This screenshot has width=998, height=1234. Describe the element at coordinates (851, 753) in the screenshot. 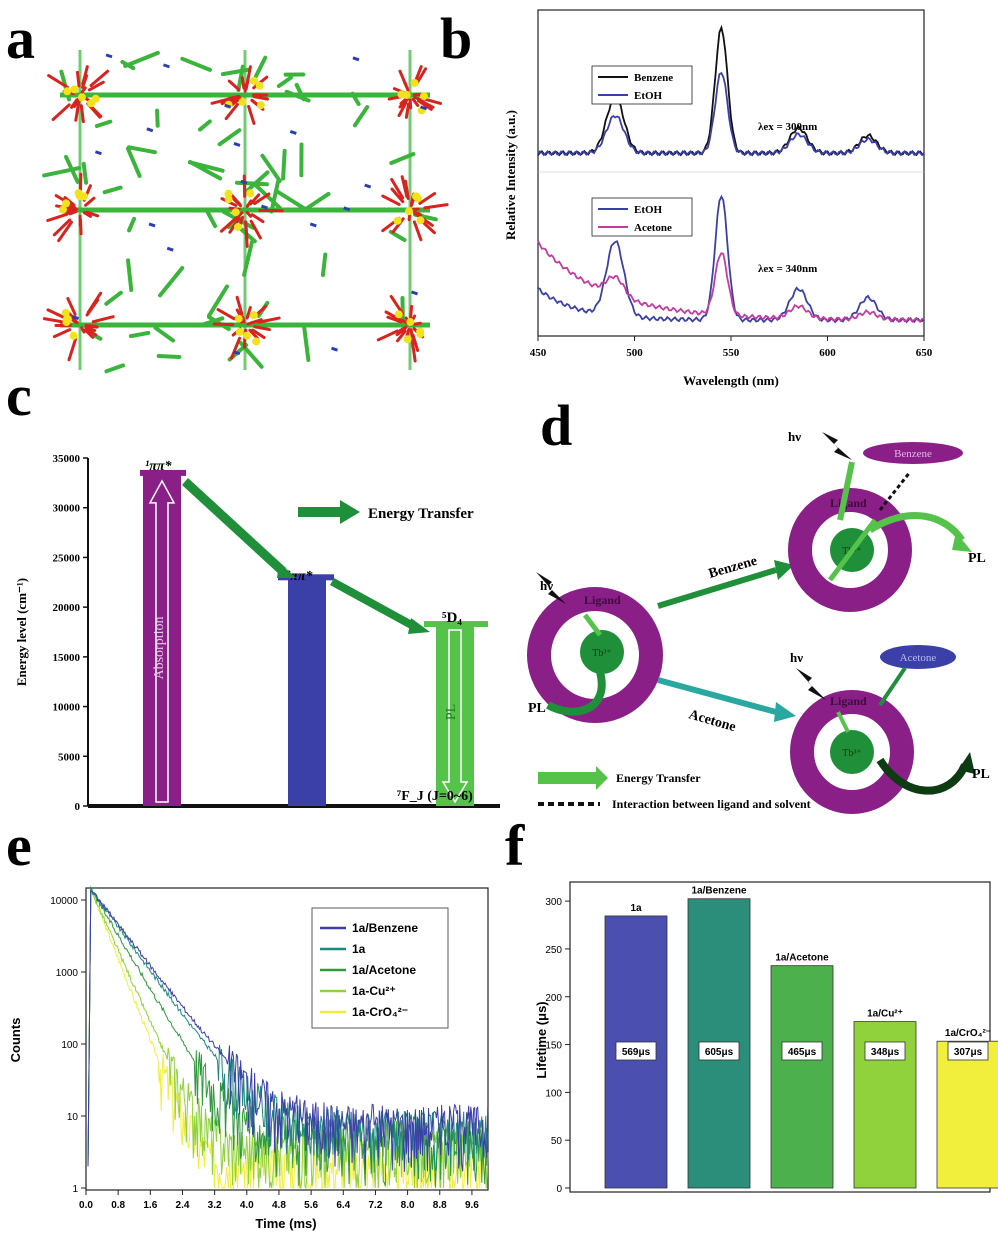

I see `acetone-tb-label: Tb³⁺` at that location.